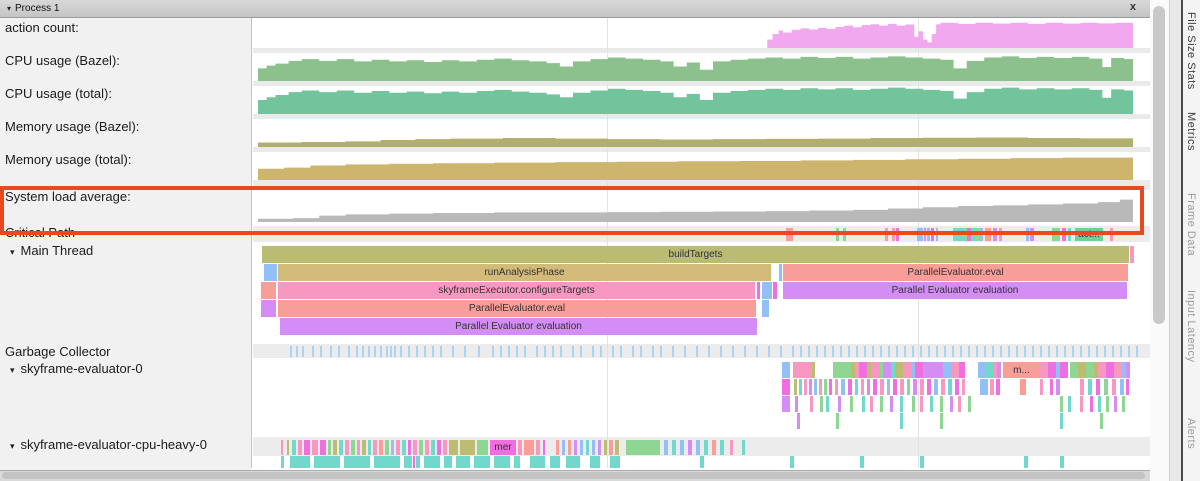  What do you see at coordinates (575, 9) in the screenshot?
I see `process-header: ▾ Process 1 x` at bounding box center [575, 9].